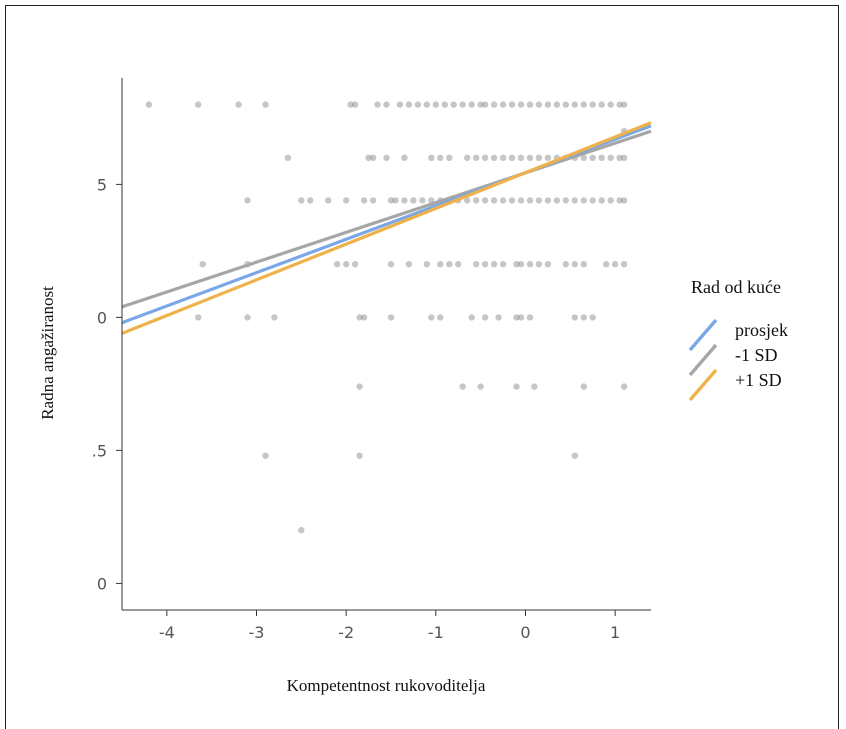  Describe the element at coordinates (615, 632) in the screenshot. I see `x-tick-label: 1` at that location.